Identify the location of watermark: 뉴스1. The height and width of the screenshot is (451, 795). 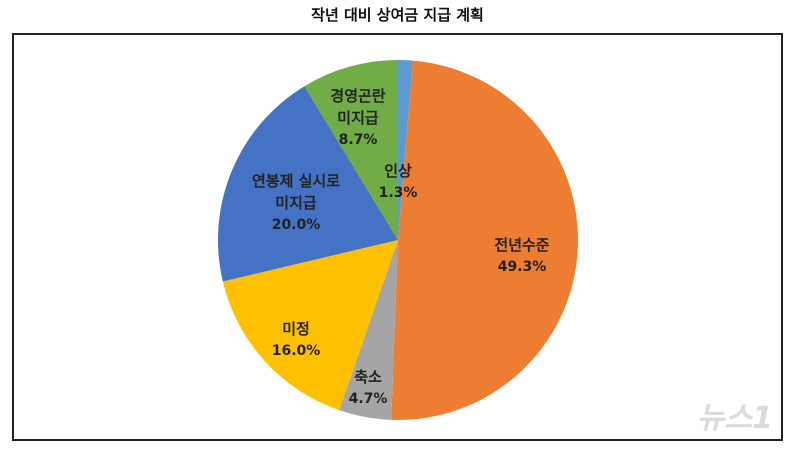
(734, 418).